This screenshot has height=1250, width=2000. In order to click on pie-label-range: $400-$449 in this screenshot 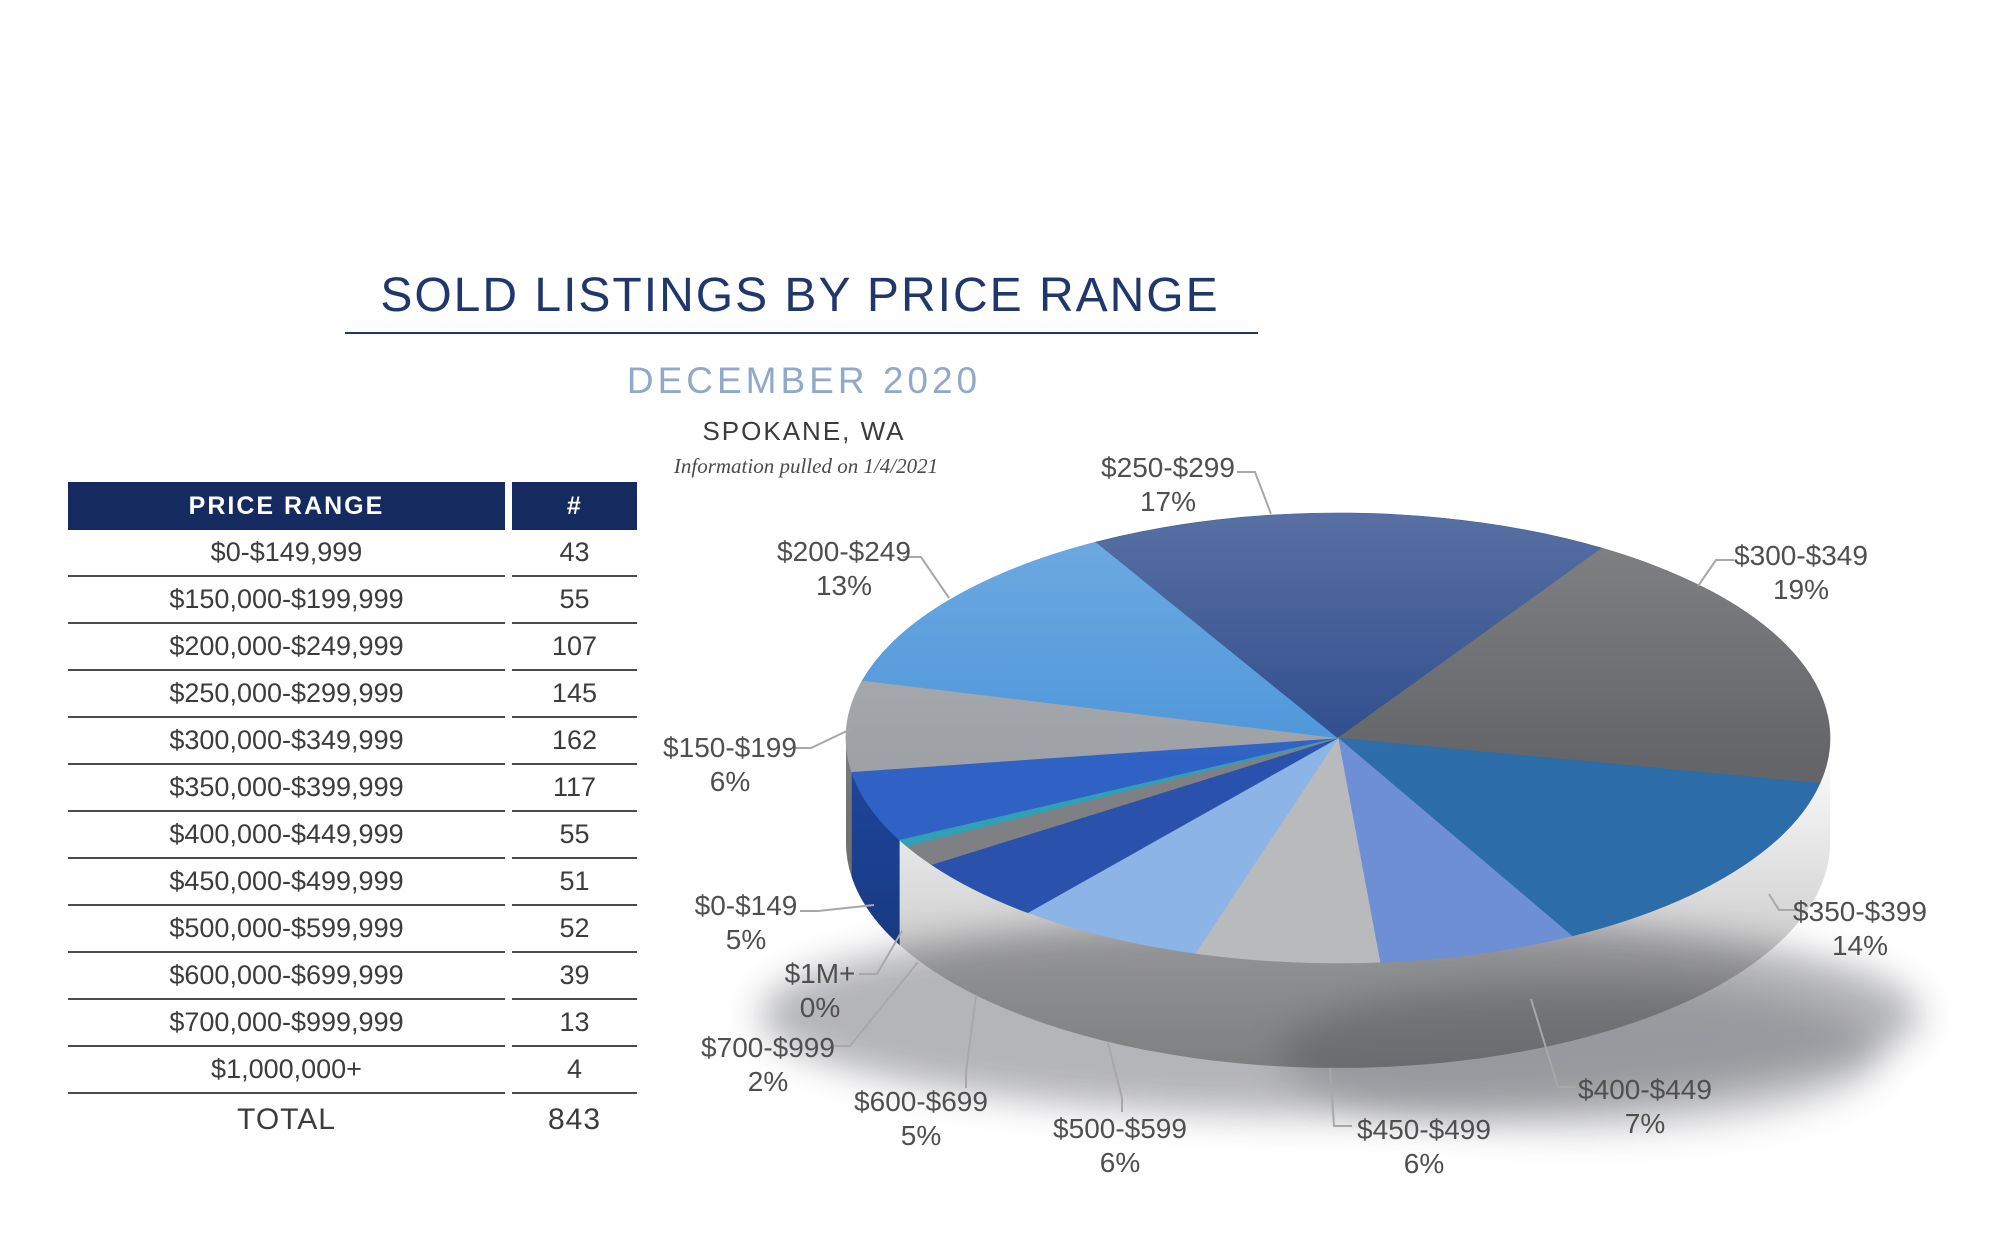, I will do `click(1645, 1089)`.